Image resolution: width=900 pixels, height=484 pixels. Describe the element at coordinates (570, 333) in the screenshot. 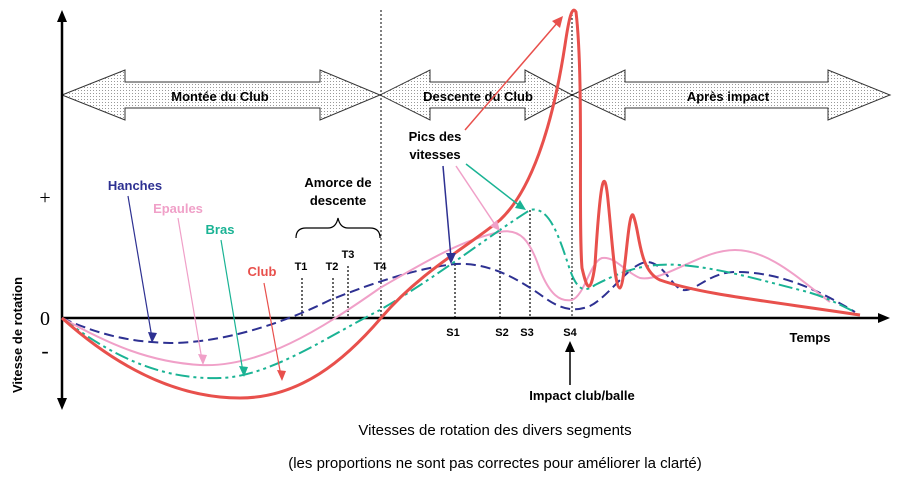

I see `s4-label: S4` at that location.